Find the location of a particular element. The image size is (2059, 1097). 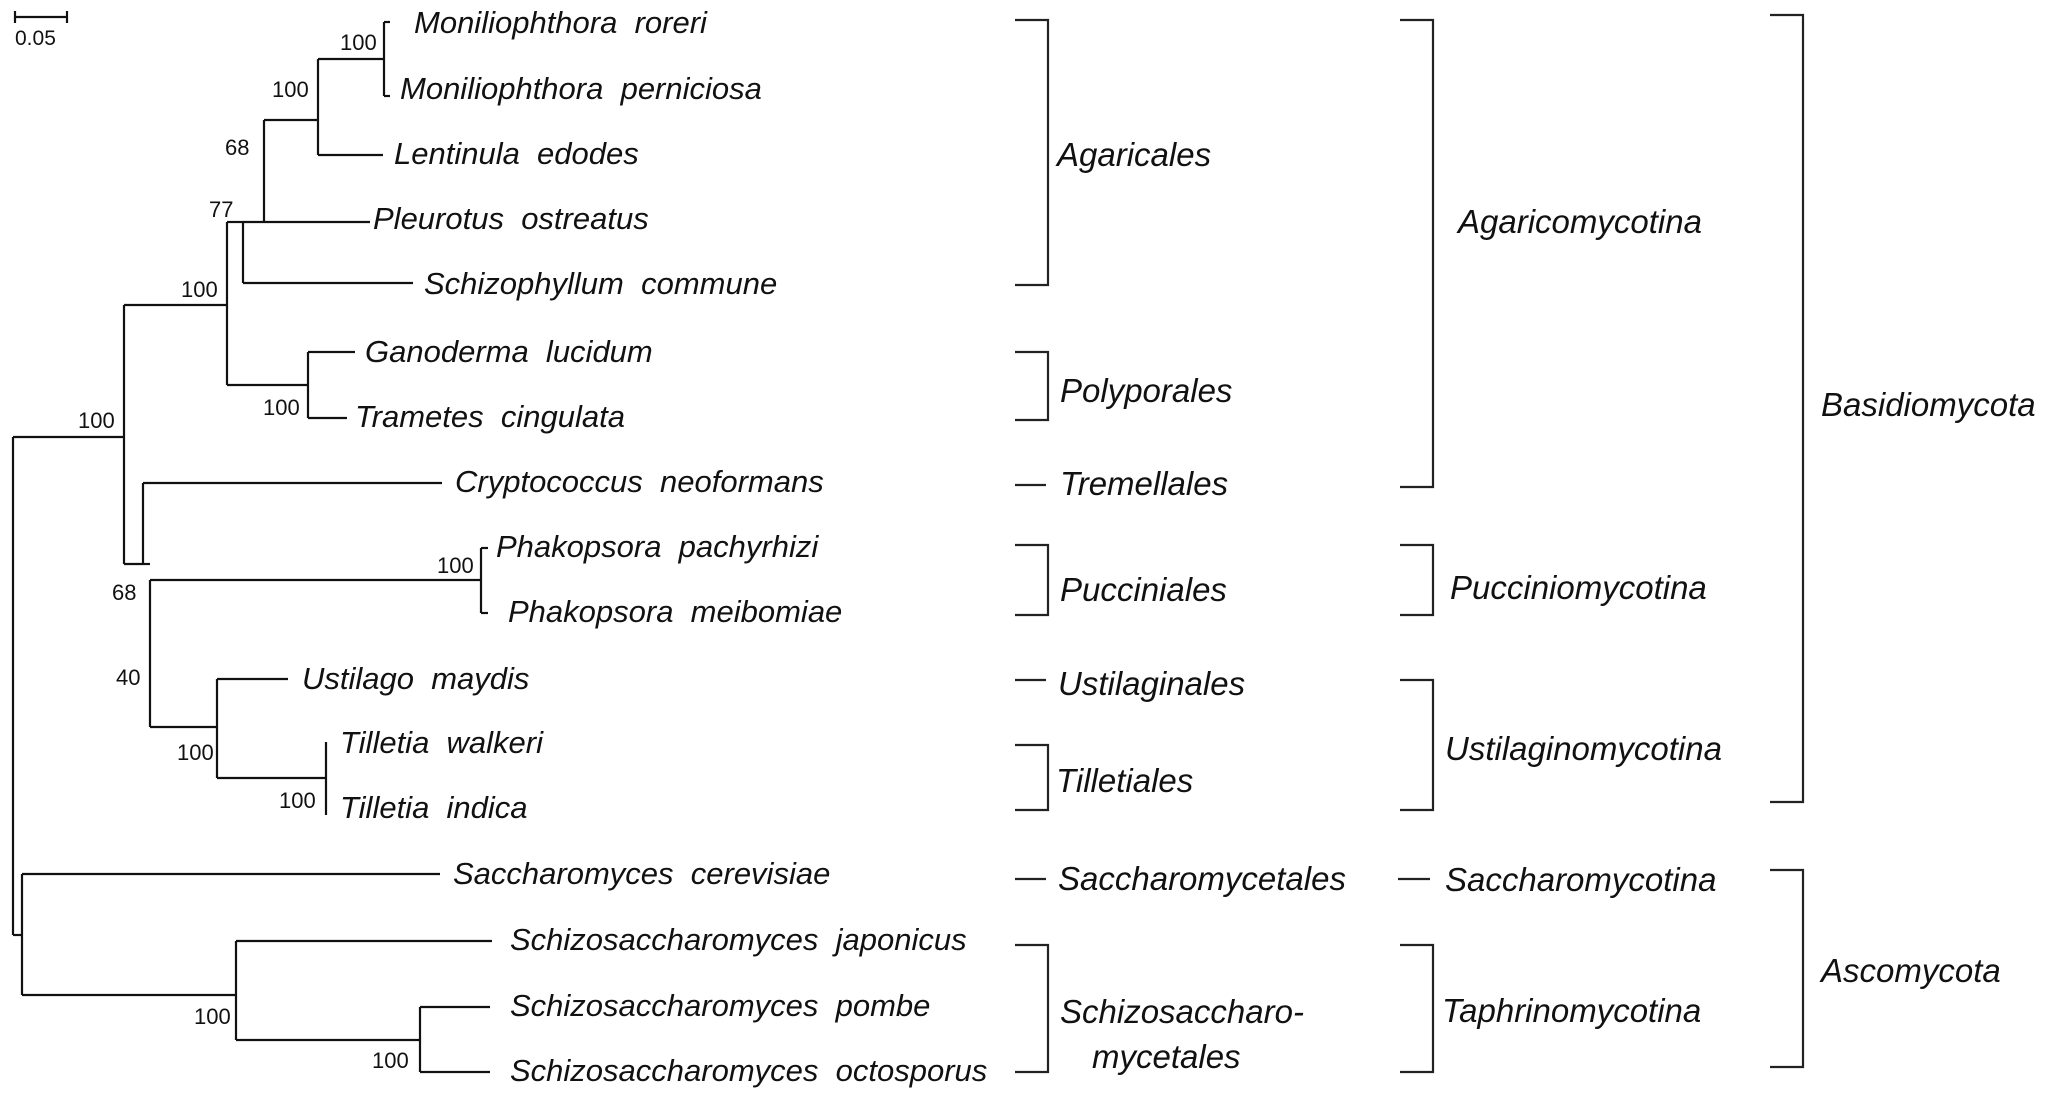

taxon-label: Schizosaccharomyces japonicus is located at coordinates (738, 939).